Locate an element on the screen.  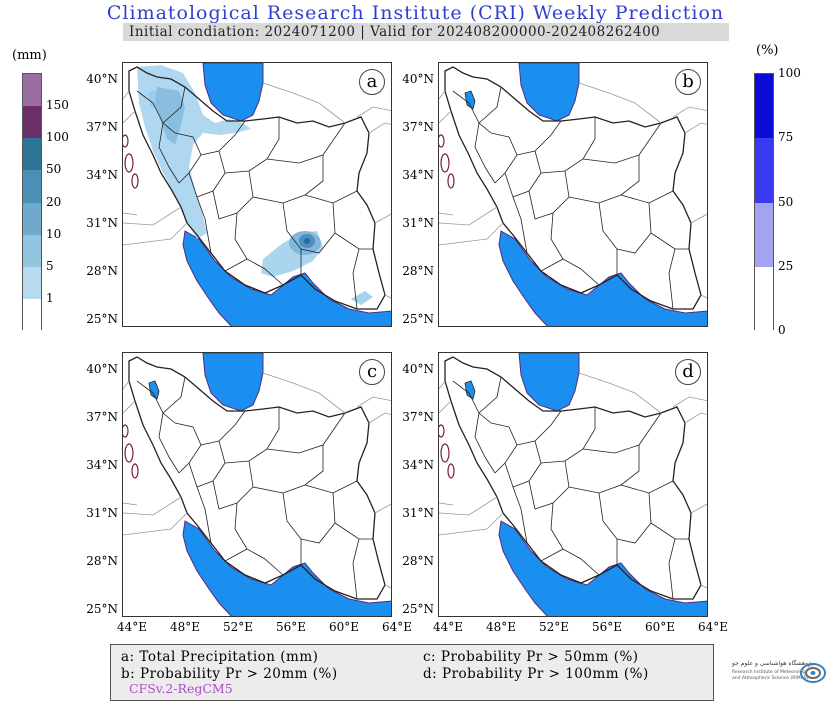
map-panel-d: d is located at coordinates (573, 484).